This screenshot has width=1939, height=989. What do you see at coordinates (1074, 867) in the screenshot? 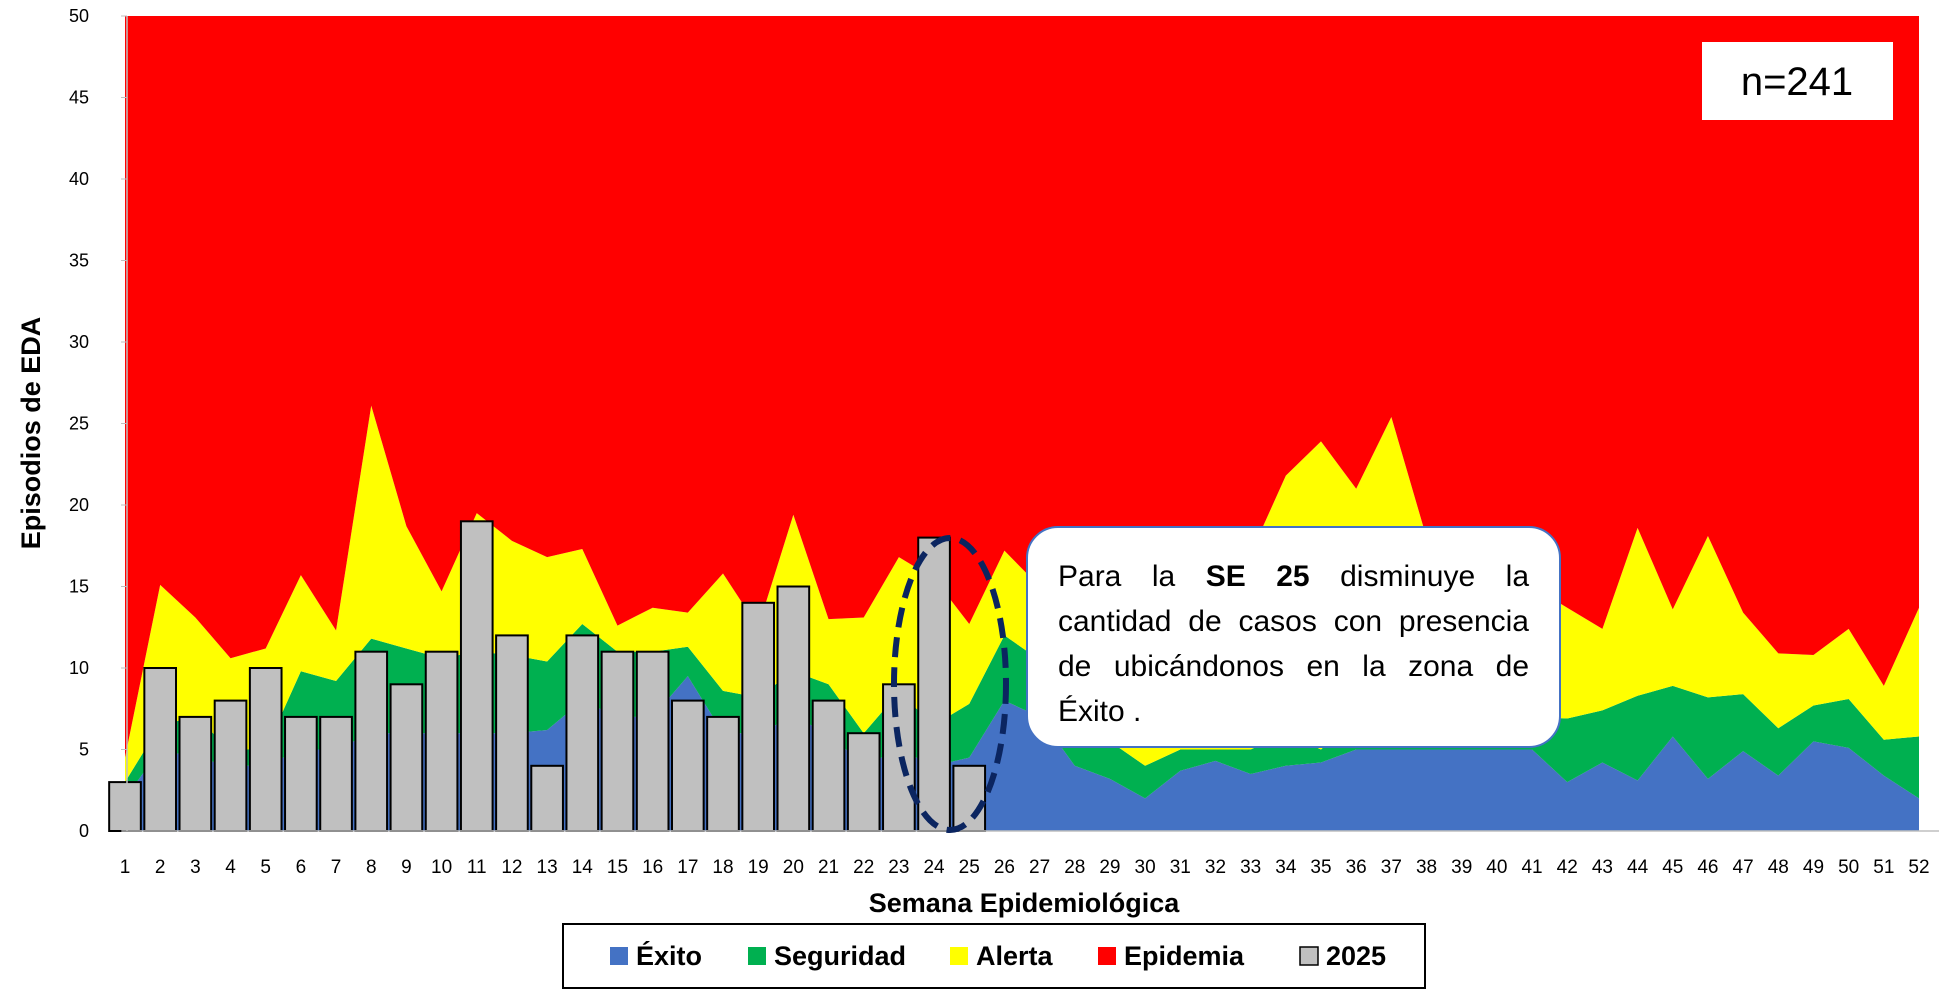
I see `x-tick-label: 28` at bounding box center [1074, 867].